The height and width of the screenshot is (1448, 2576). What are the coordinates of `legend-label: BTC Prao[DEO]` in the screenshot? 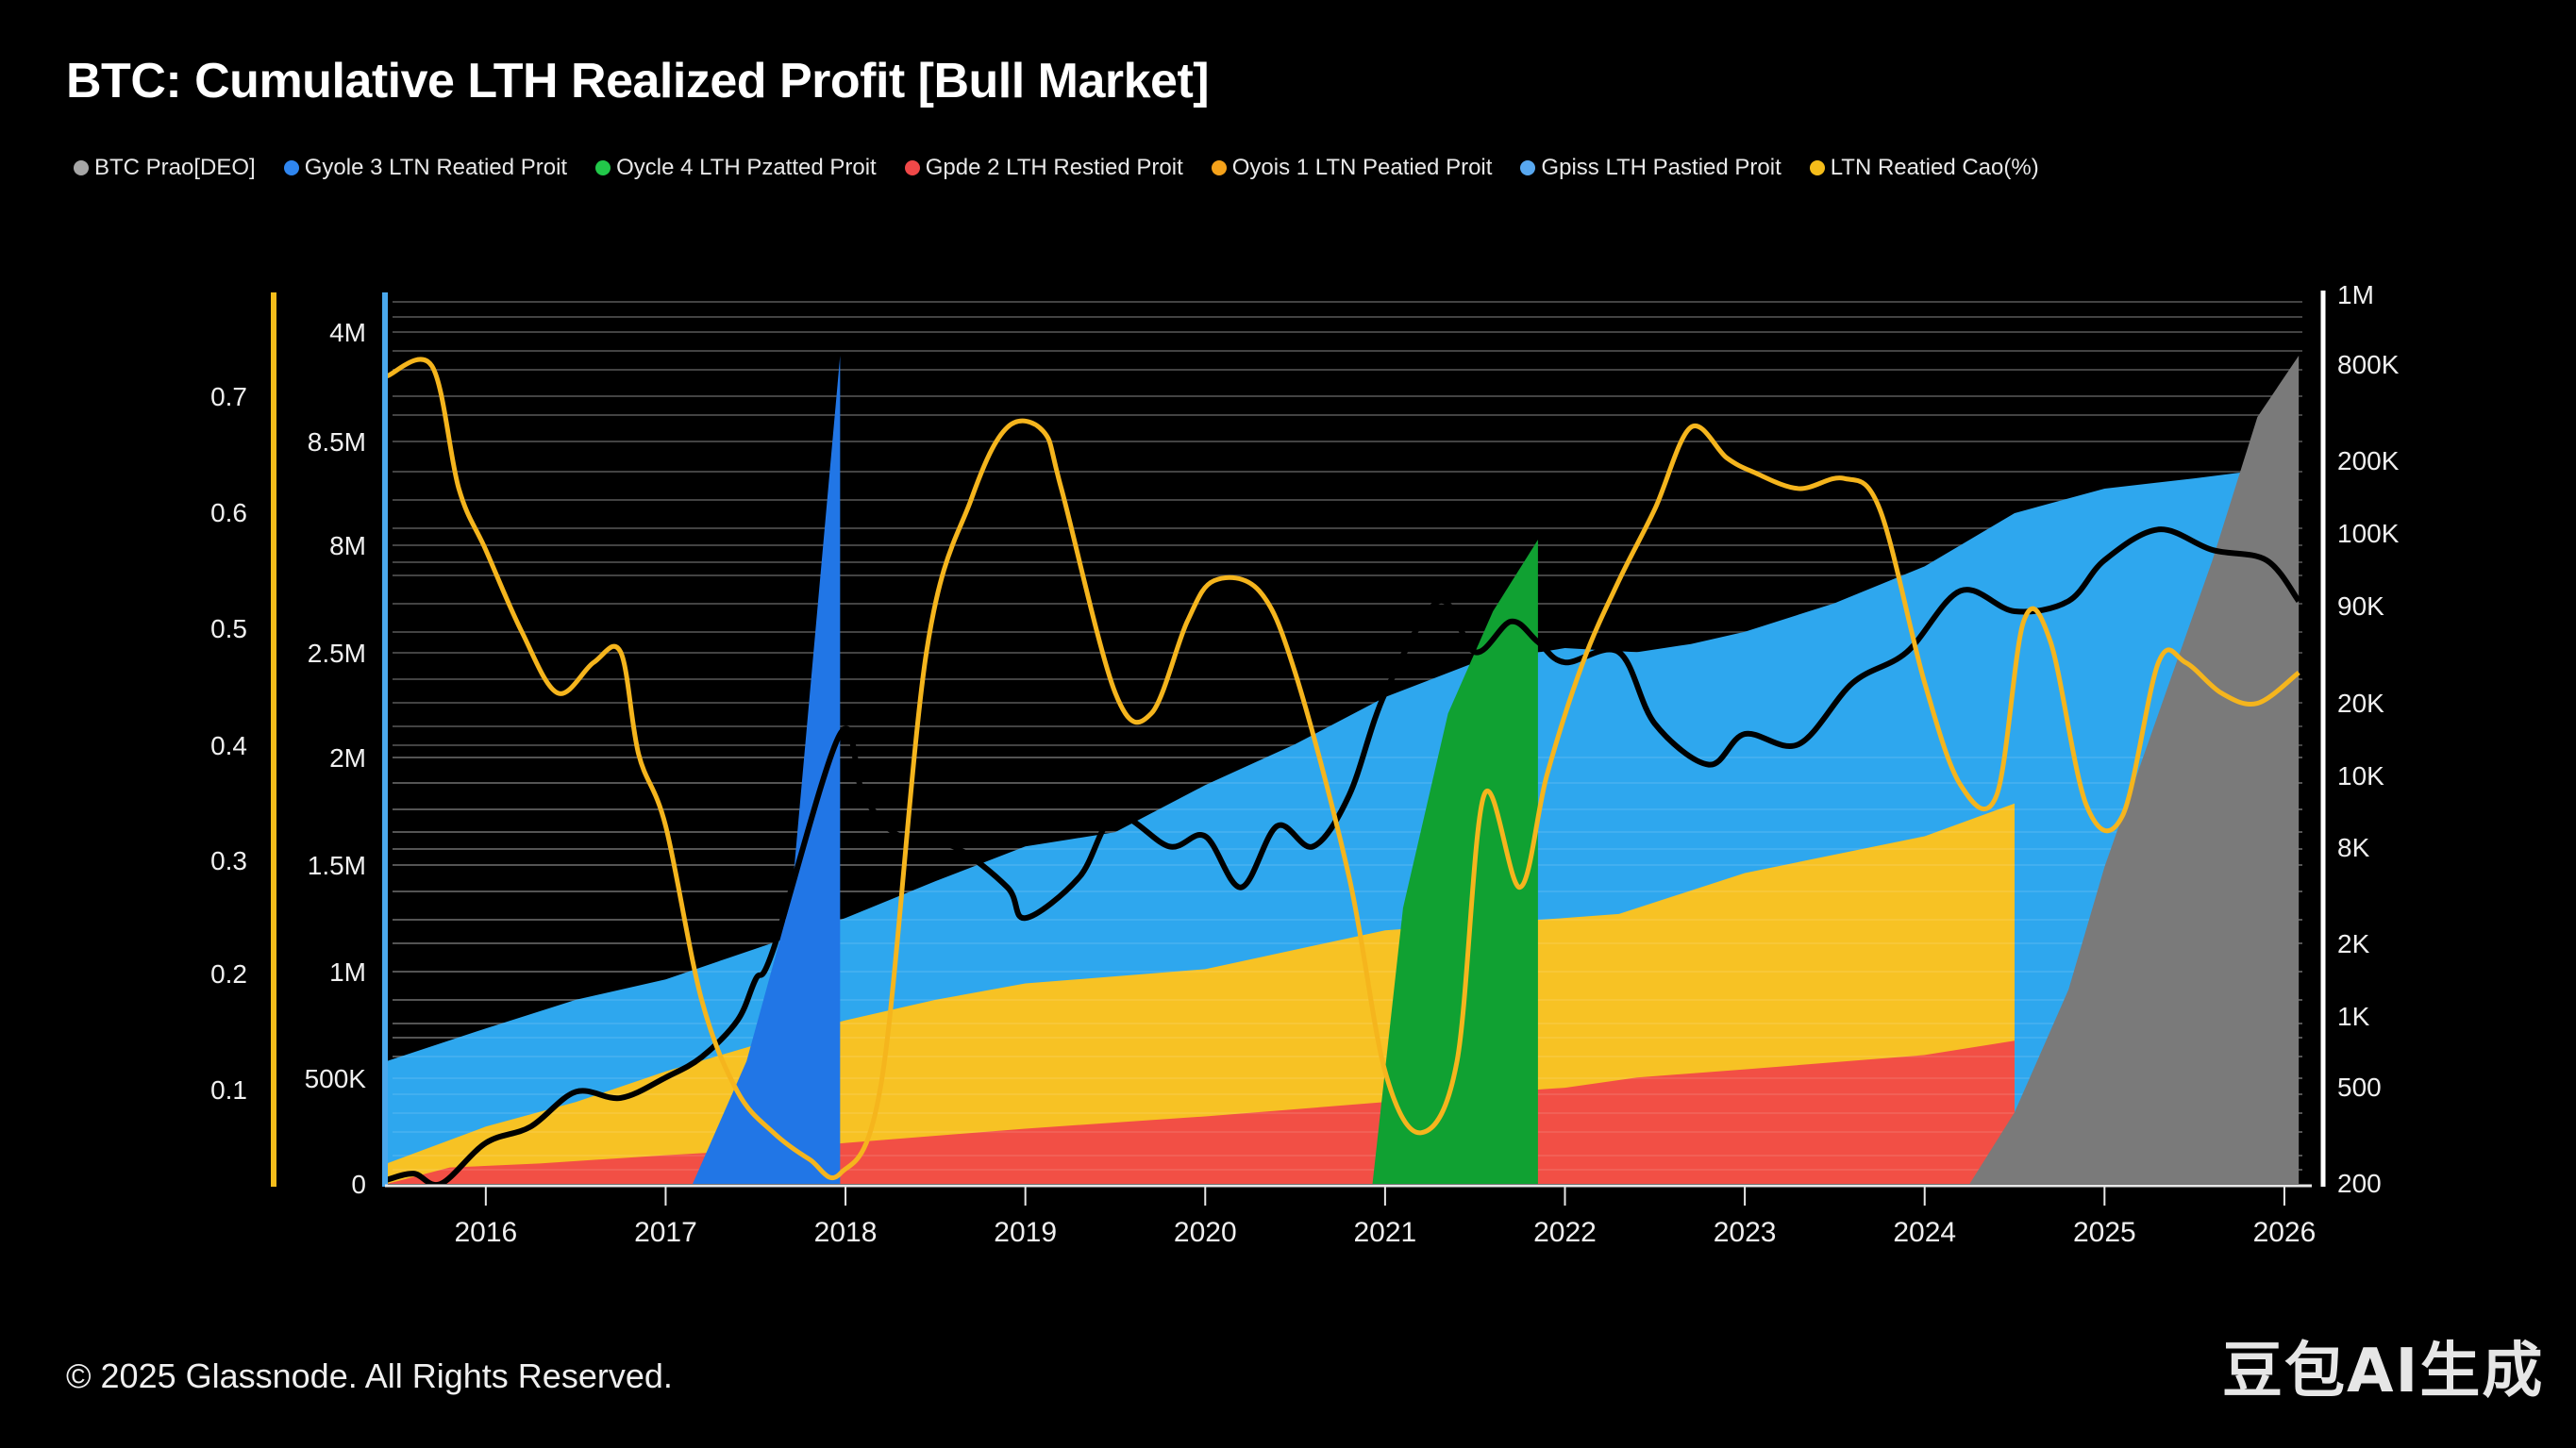 It's located at (175, 167).